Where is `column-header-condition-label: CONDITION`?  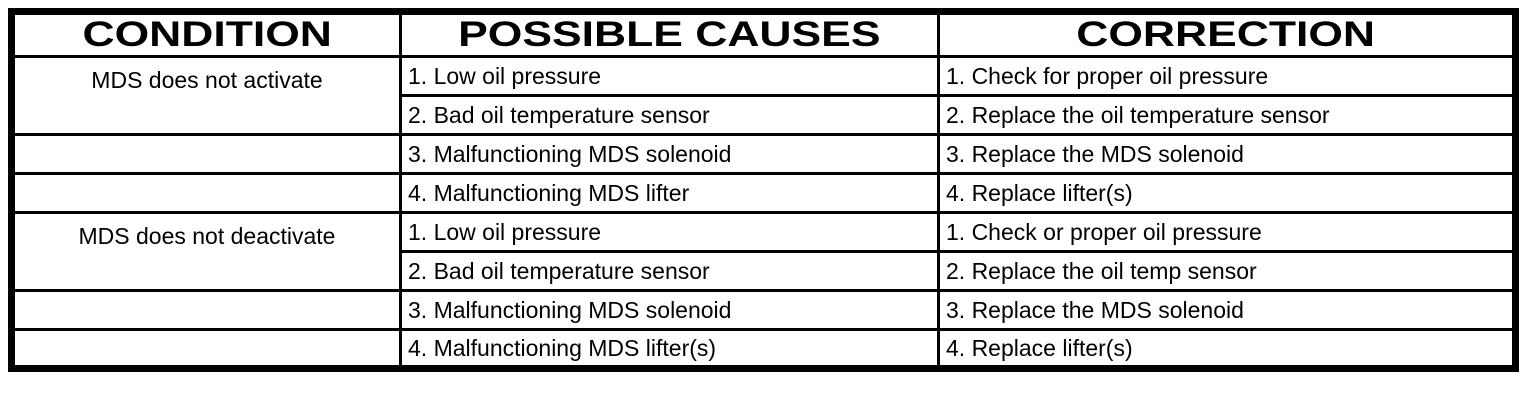 column-header-condition-label: CONDITION is located at coordinates (207, 34).